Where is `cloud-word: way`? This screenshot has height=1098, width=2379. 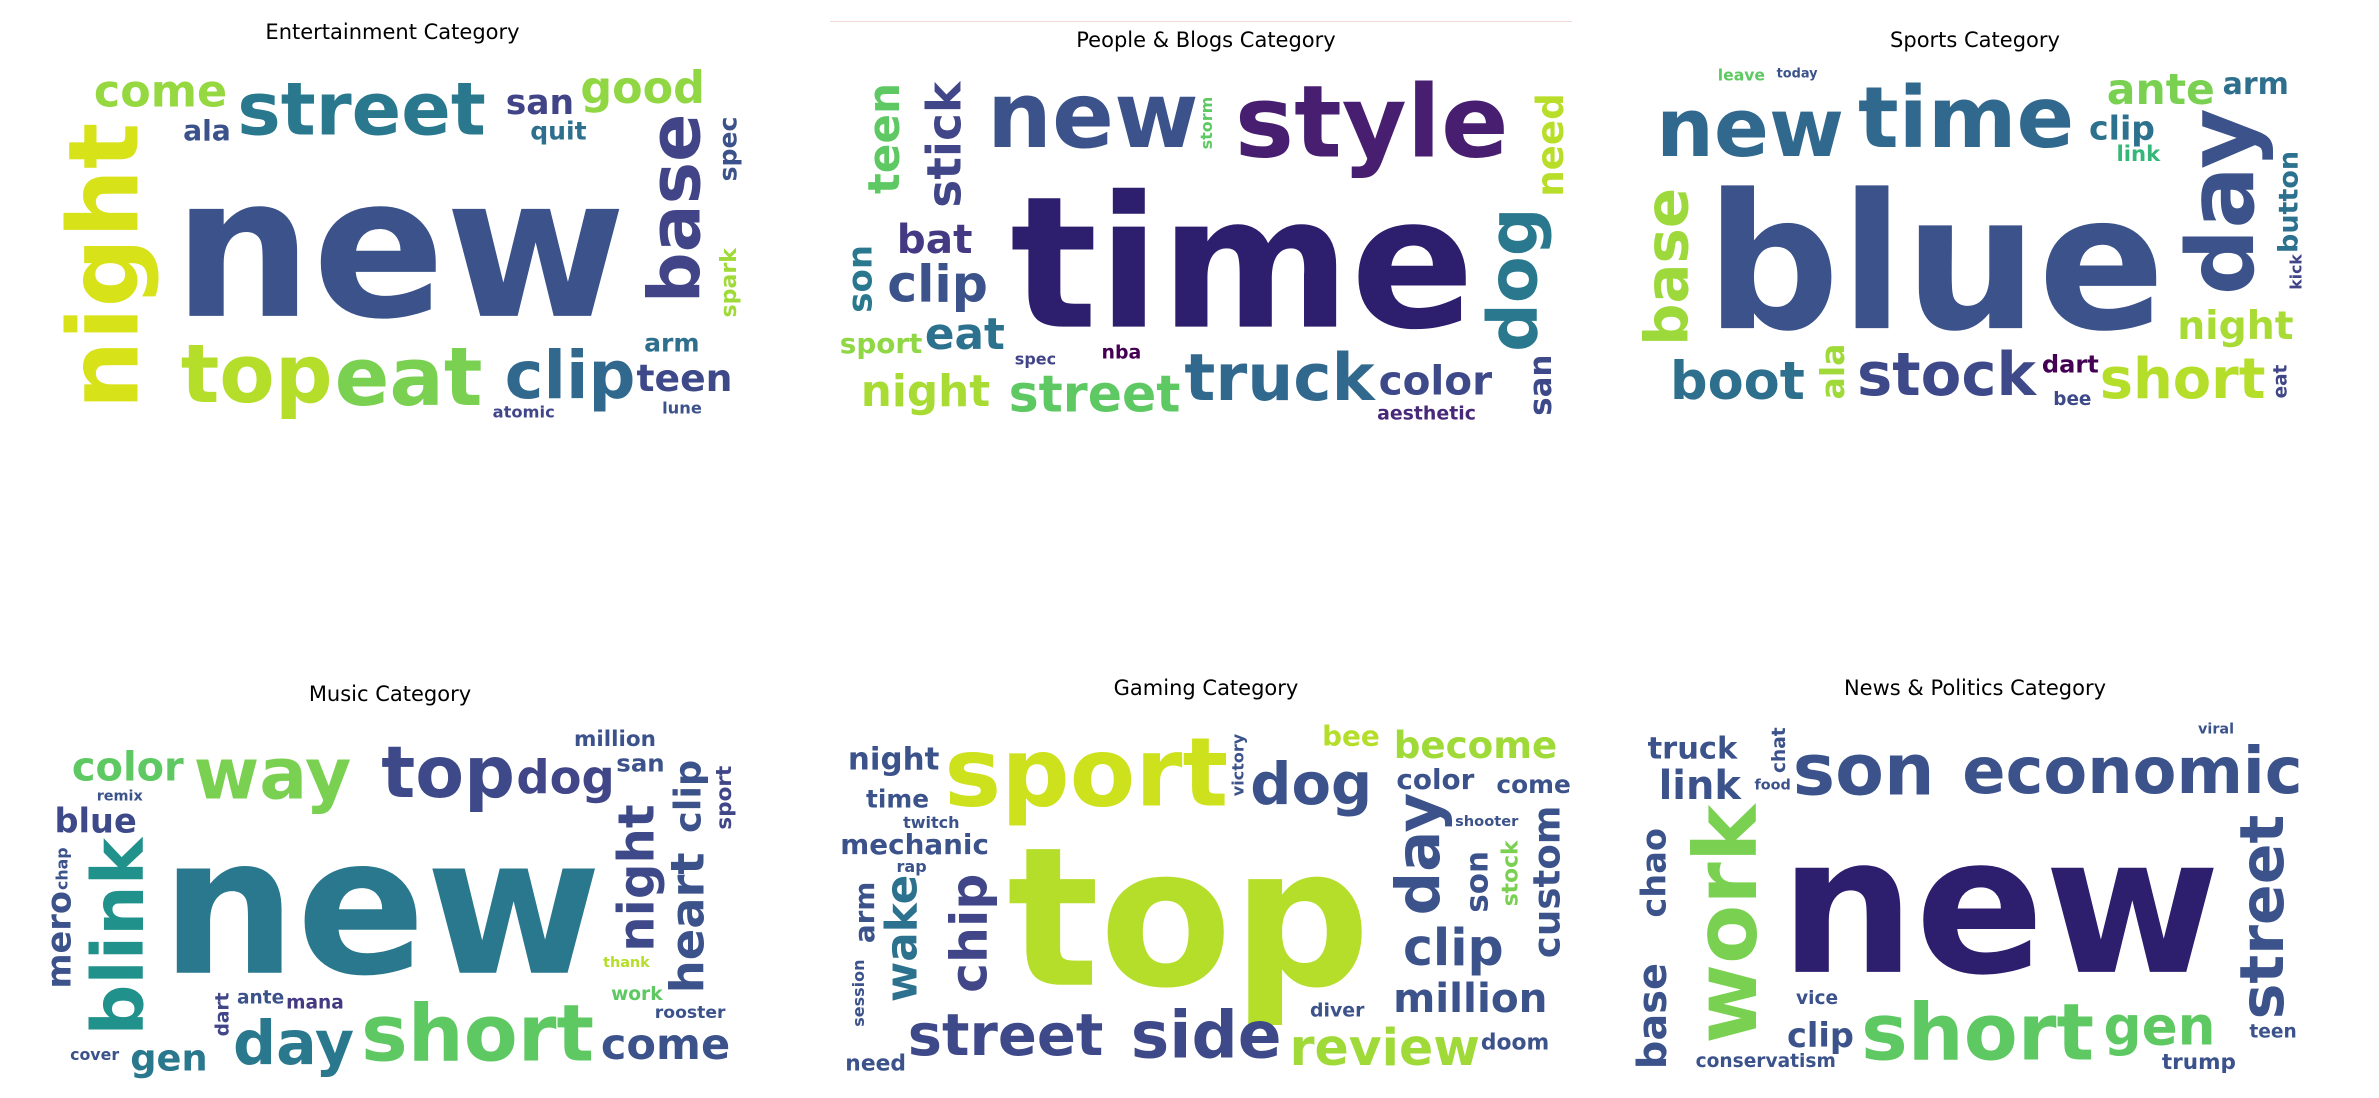
cloud-word: way is located at coordinates (273, 773).